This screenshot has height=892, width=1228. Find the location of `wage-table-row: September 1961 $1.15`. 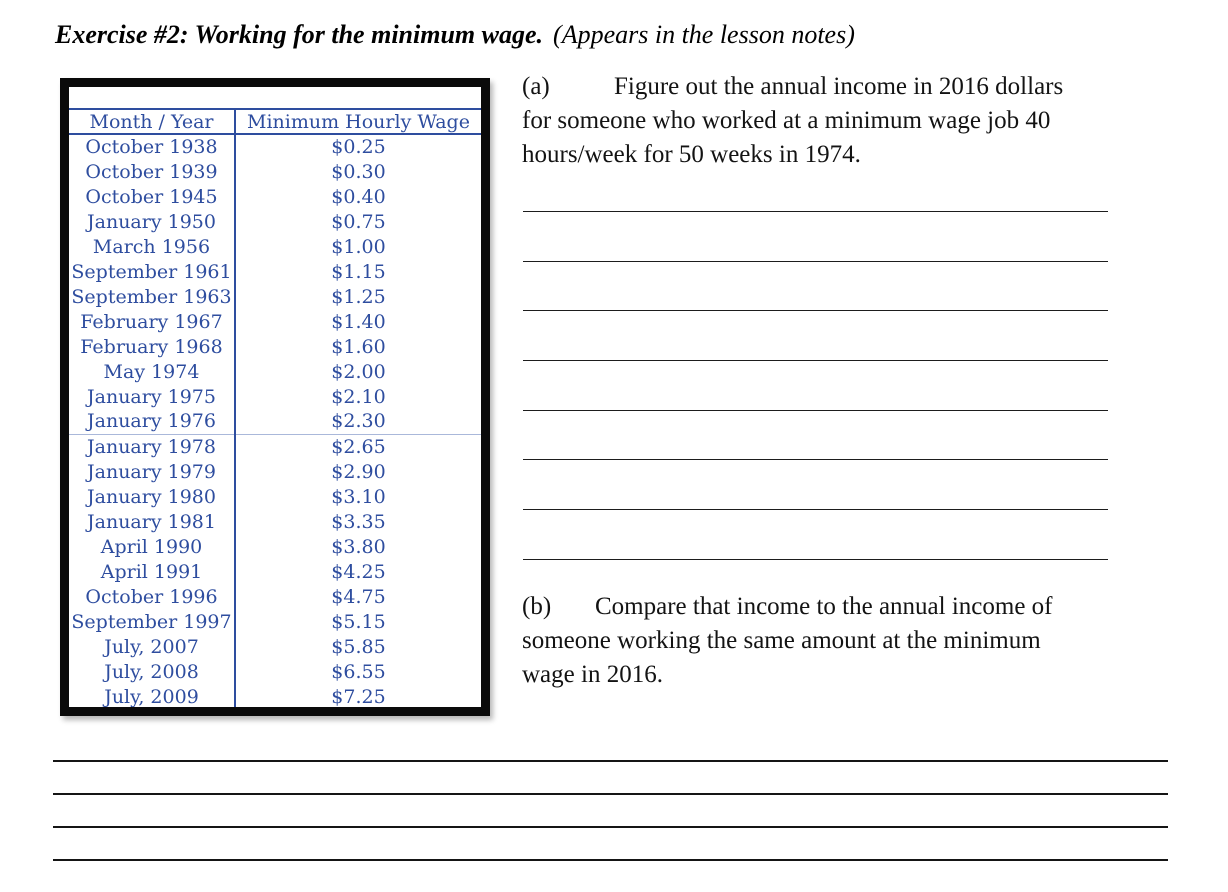

wage-table-row: September 1961 $1.15 is located at coordinates (275, 272).